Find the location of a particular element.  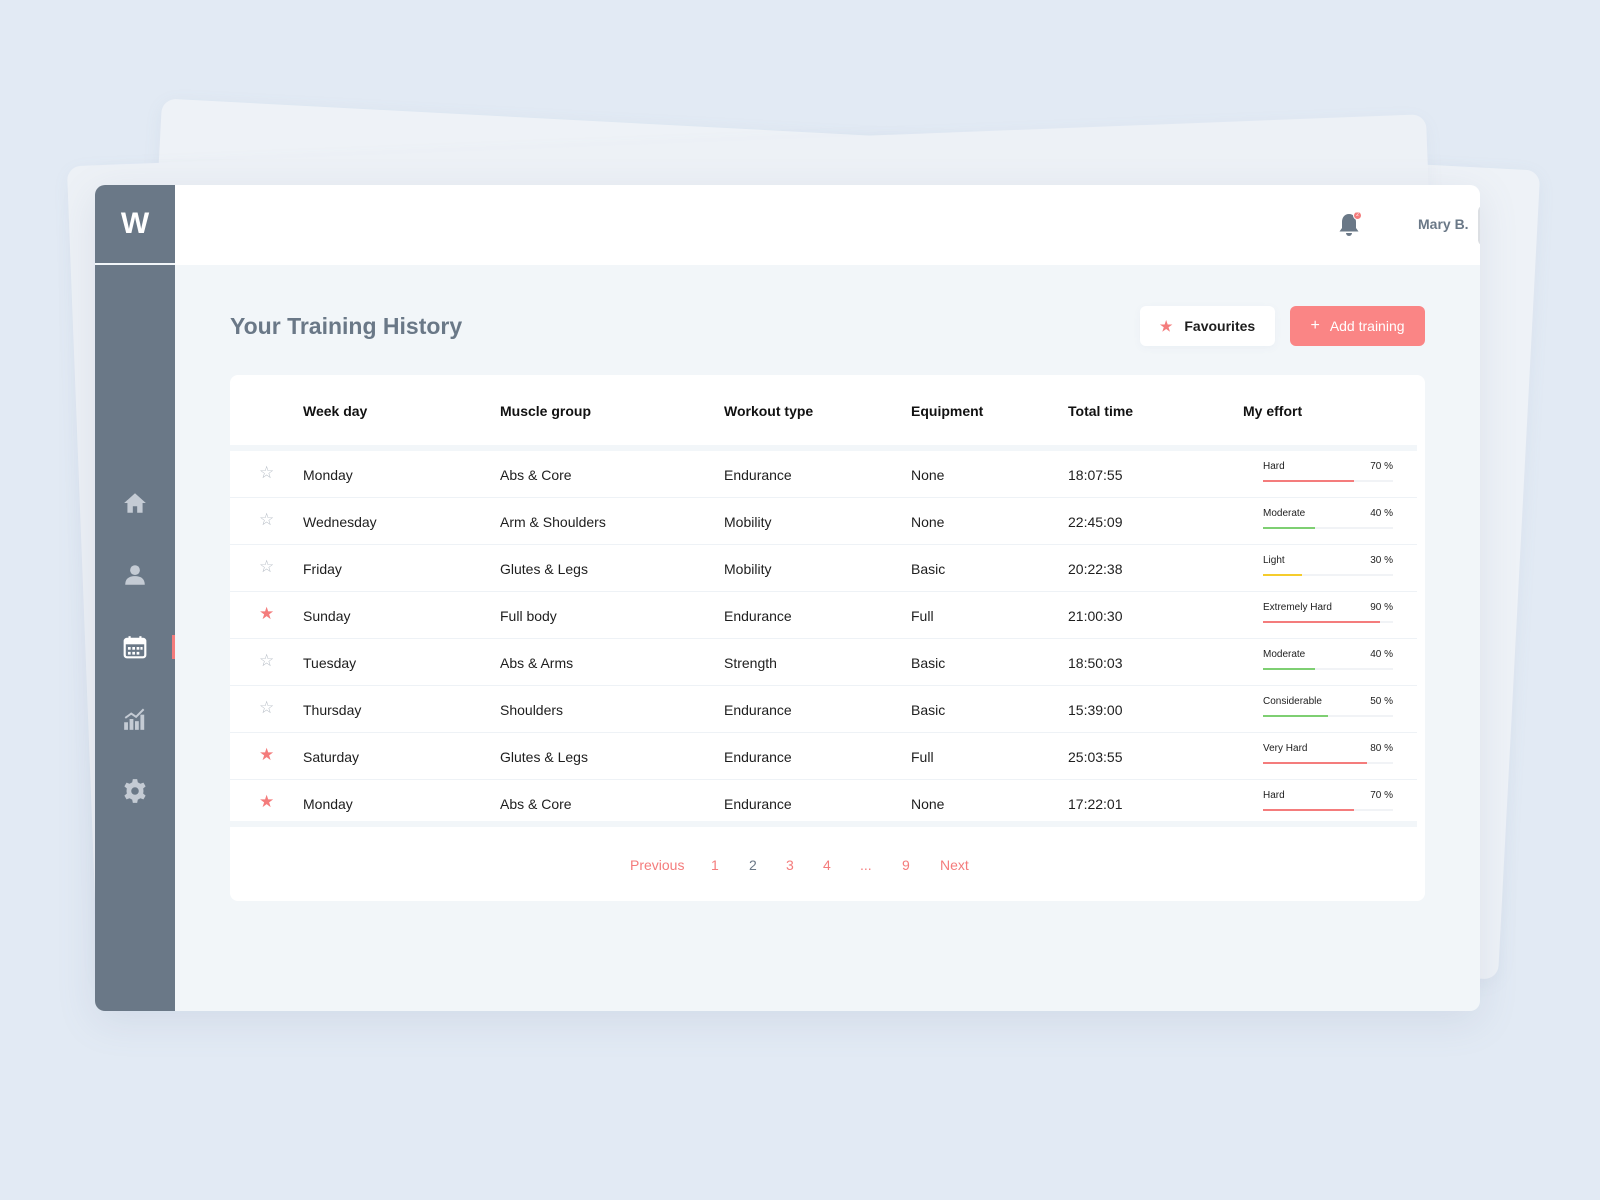

avatar-photo is located at coordinates (1479, 225).